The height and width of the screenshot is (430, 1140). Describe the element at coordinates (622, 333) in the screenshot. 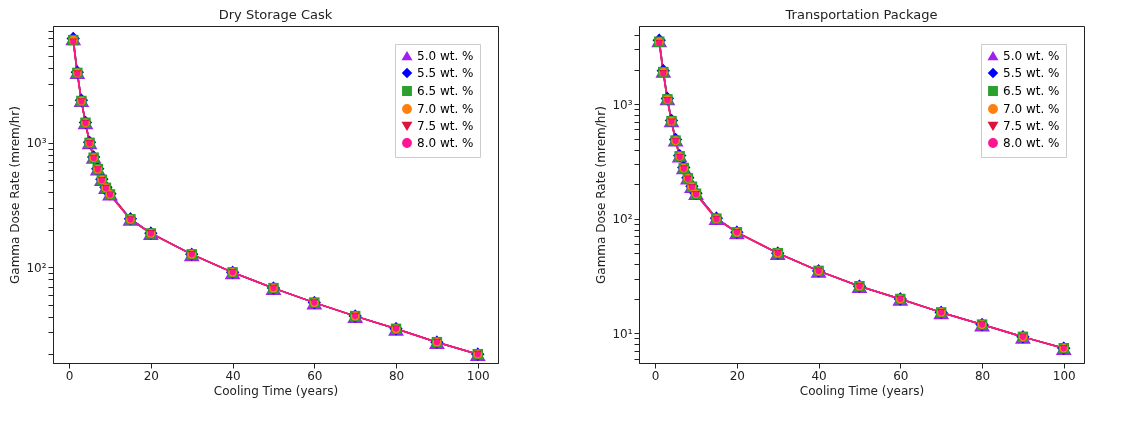

I see `y-tick-label: 10¹` at that location.